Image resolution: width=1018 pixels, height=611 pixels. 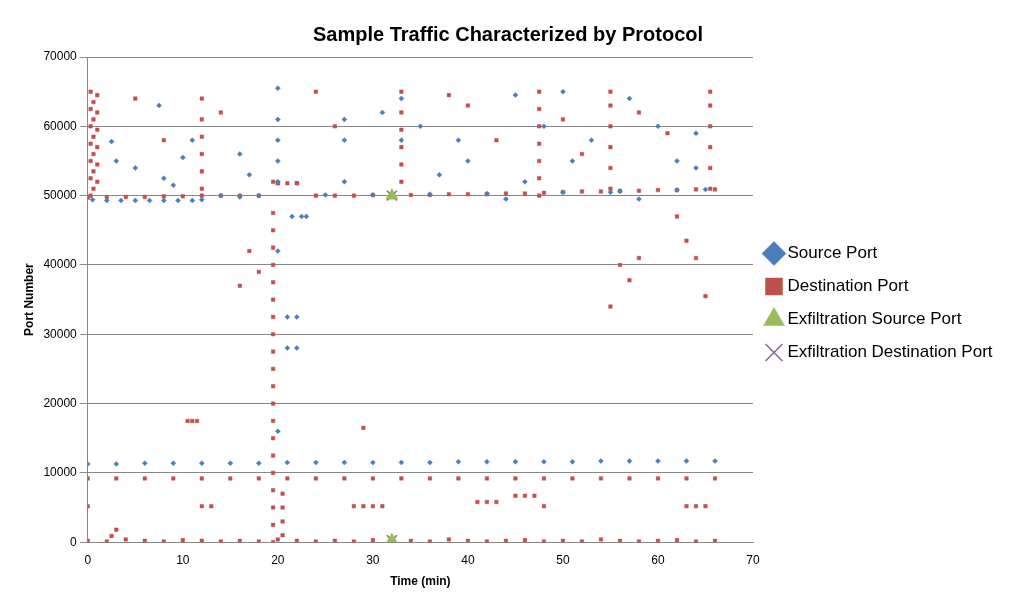 I want to click on x-tick-label: 30, so click(x=373, y=559).